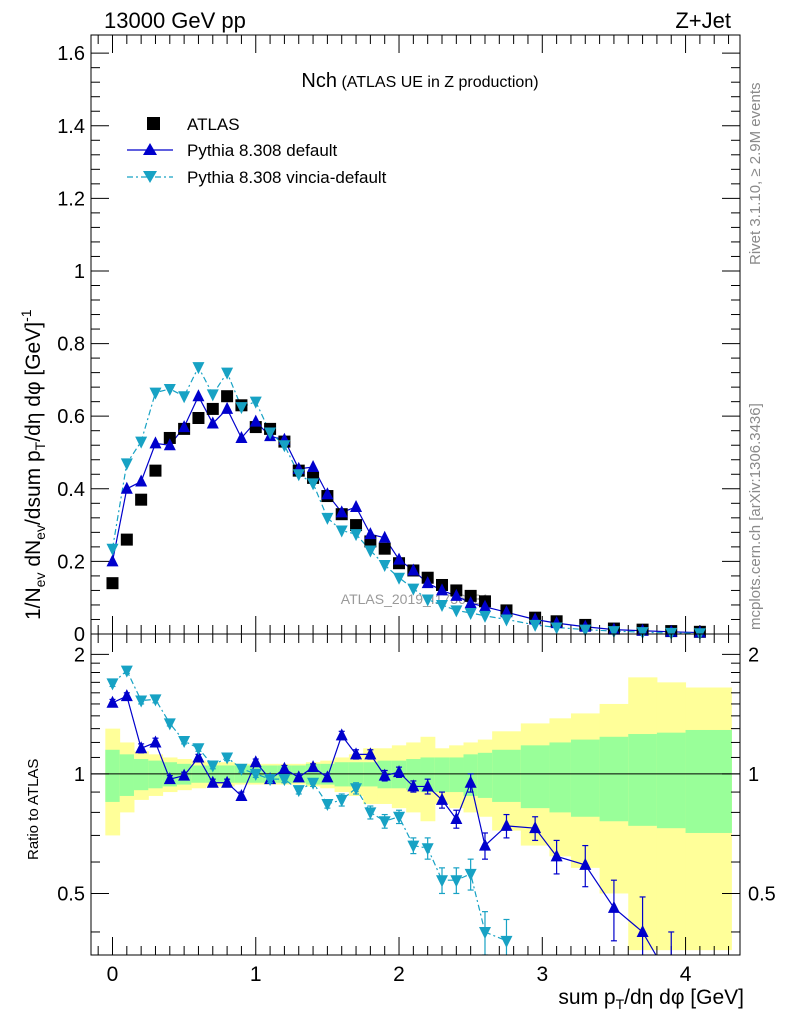  What do you see at coordinates (651, 999) in the screenshot?
I see `x-axis-label: sum pT/dη dφ [GeV]` at bounding box center [651, 999].